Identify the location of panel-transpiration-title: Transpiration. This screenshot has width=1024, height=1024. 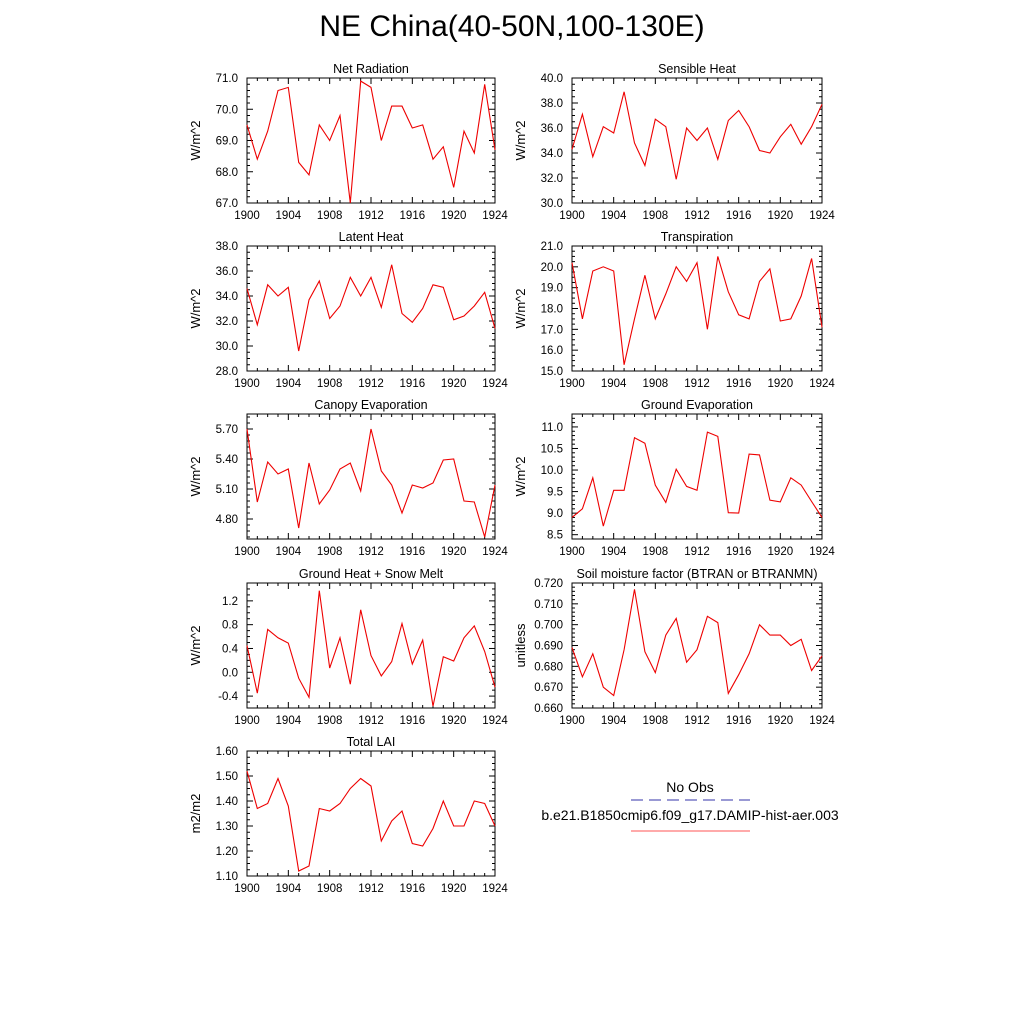
(697, 237).